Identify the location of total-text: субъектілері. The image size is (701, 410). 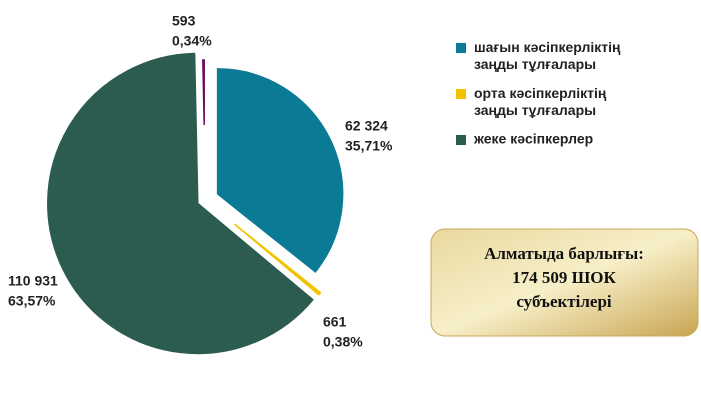
(564, 301).